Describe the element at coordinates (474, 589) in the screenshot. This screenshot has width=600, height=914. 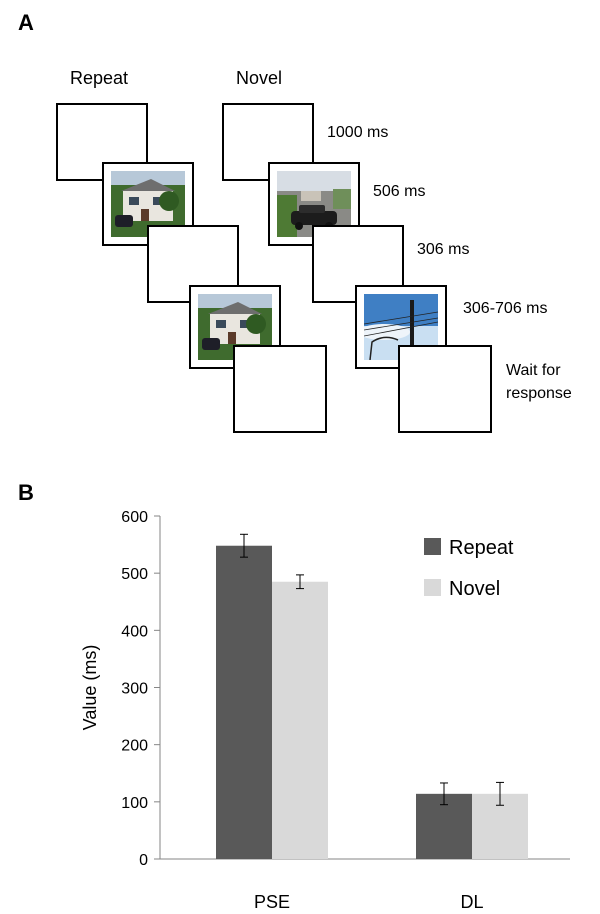
I see `legend-label-novel: Novel` at that location.